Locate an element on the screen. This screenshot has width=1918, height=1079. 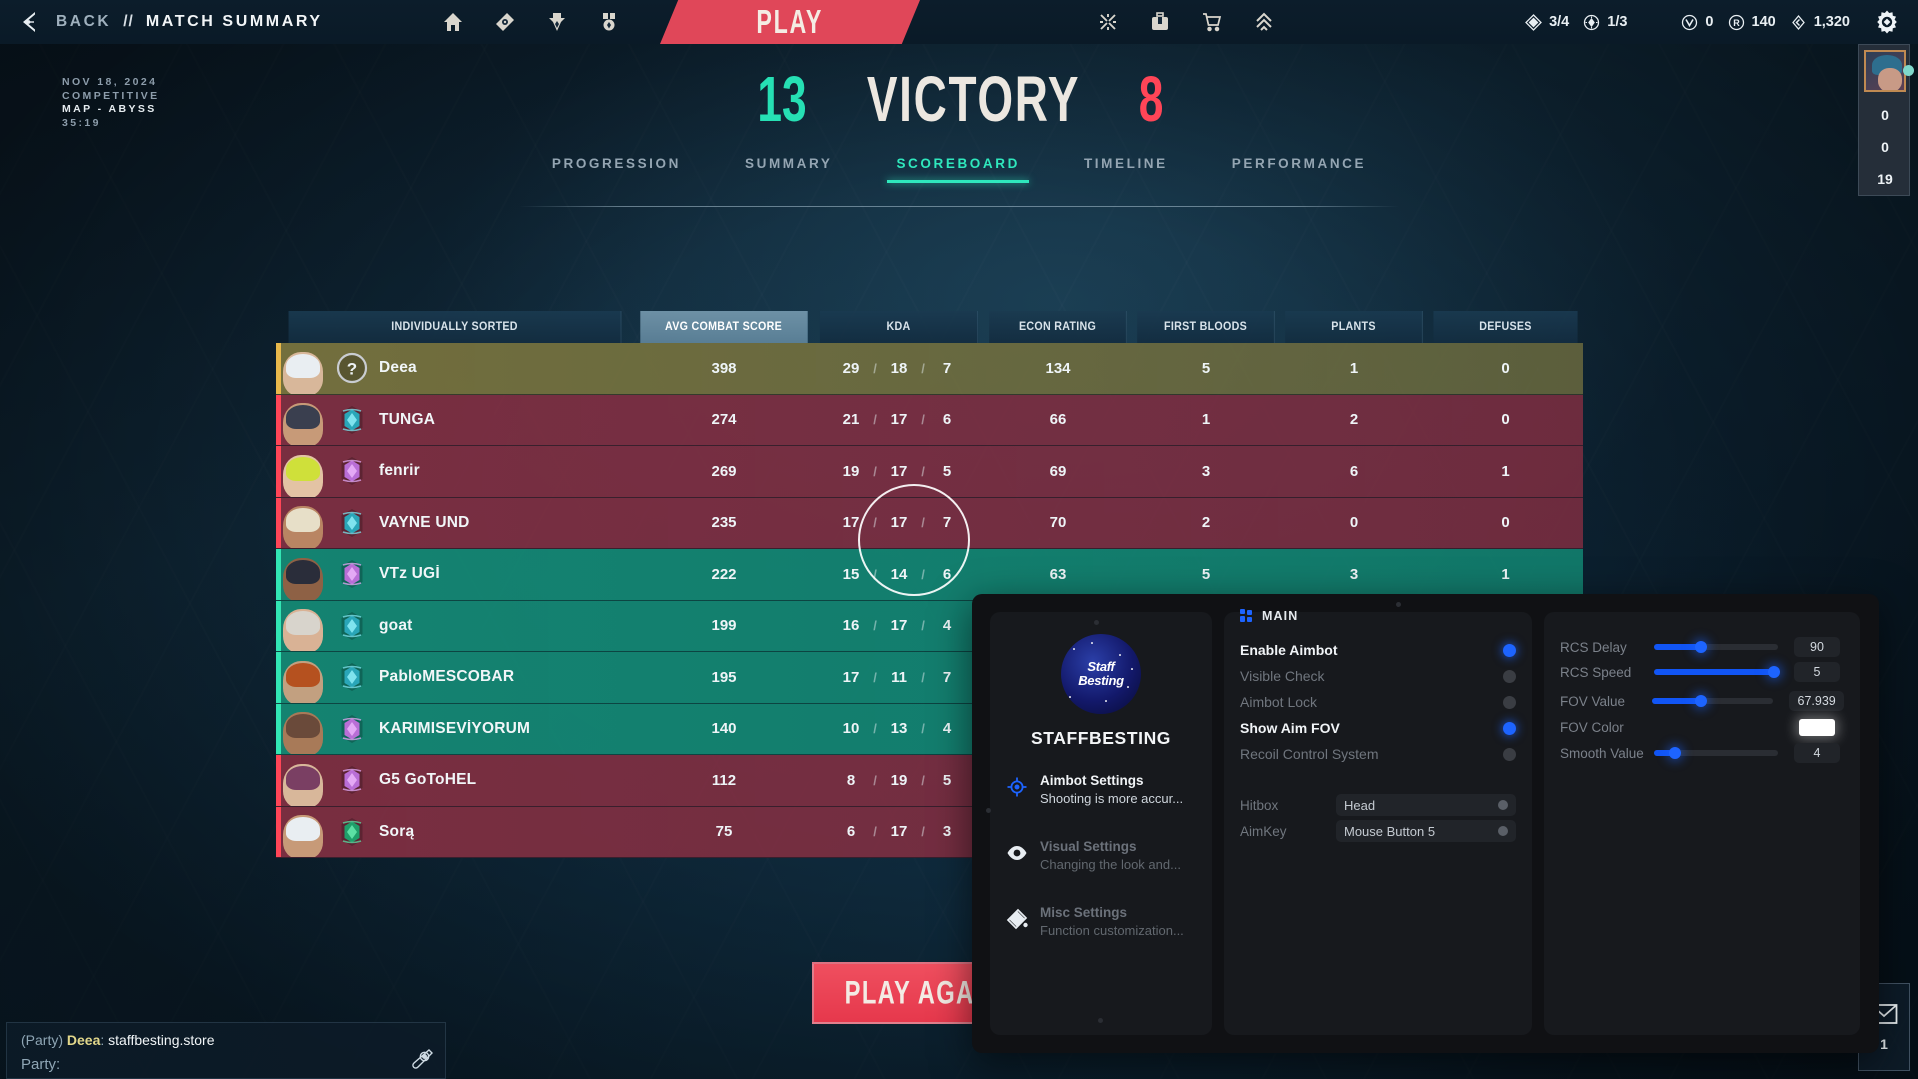
tab-timeline: TIMELINE is located at coordinates (1125, 163).